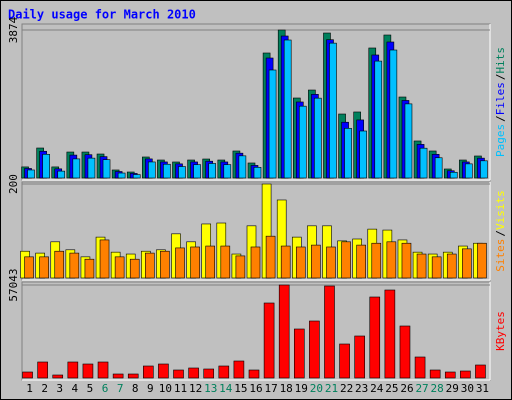 The image size is (512, 400). I want to click on x-tick-label: 5, so click(90, 388).